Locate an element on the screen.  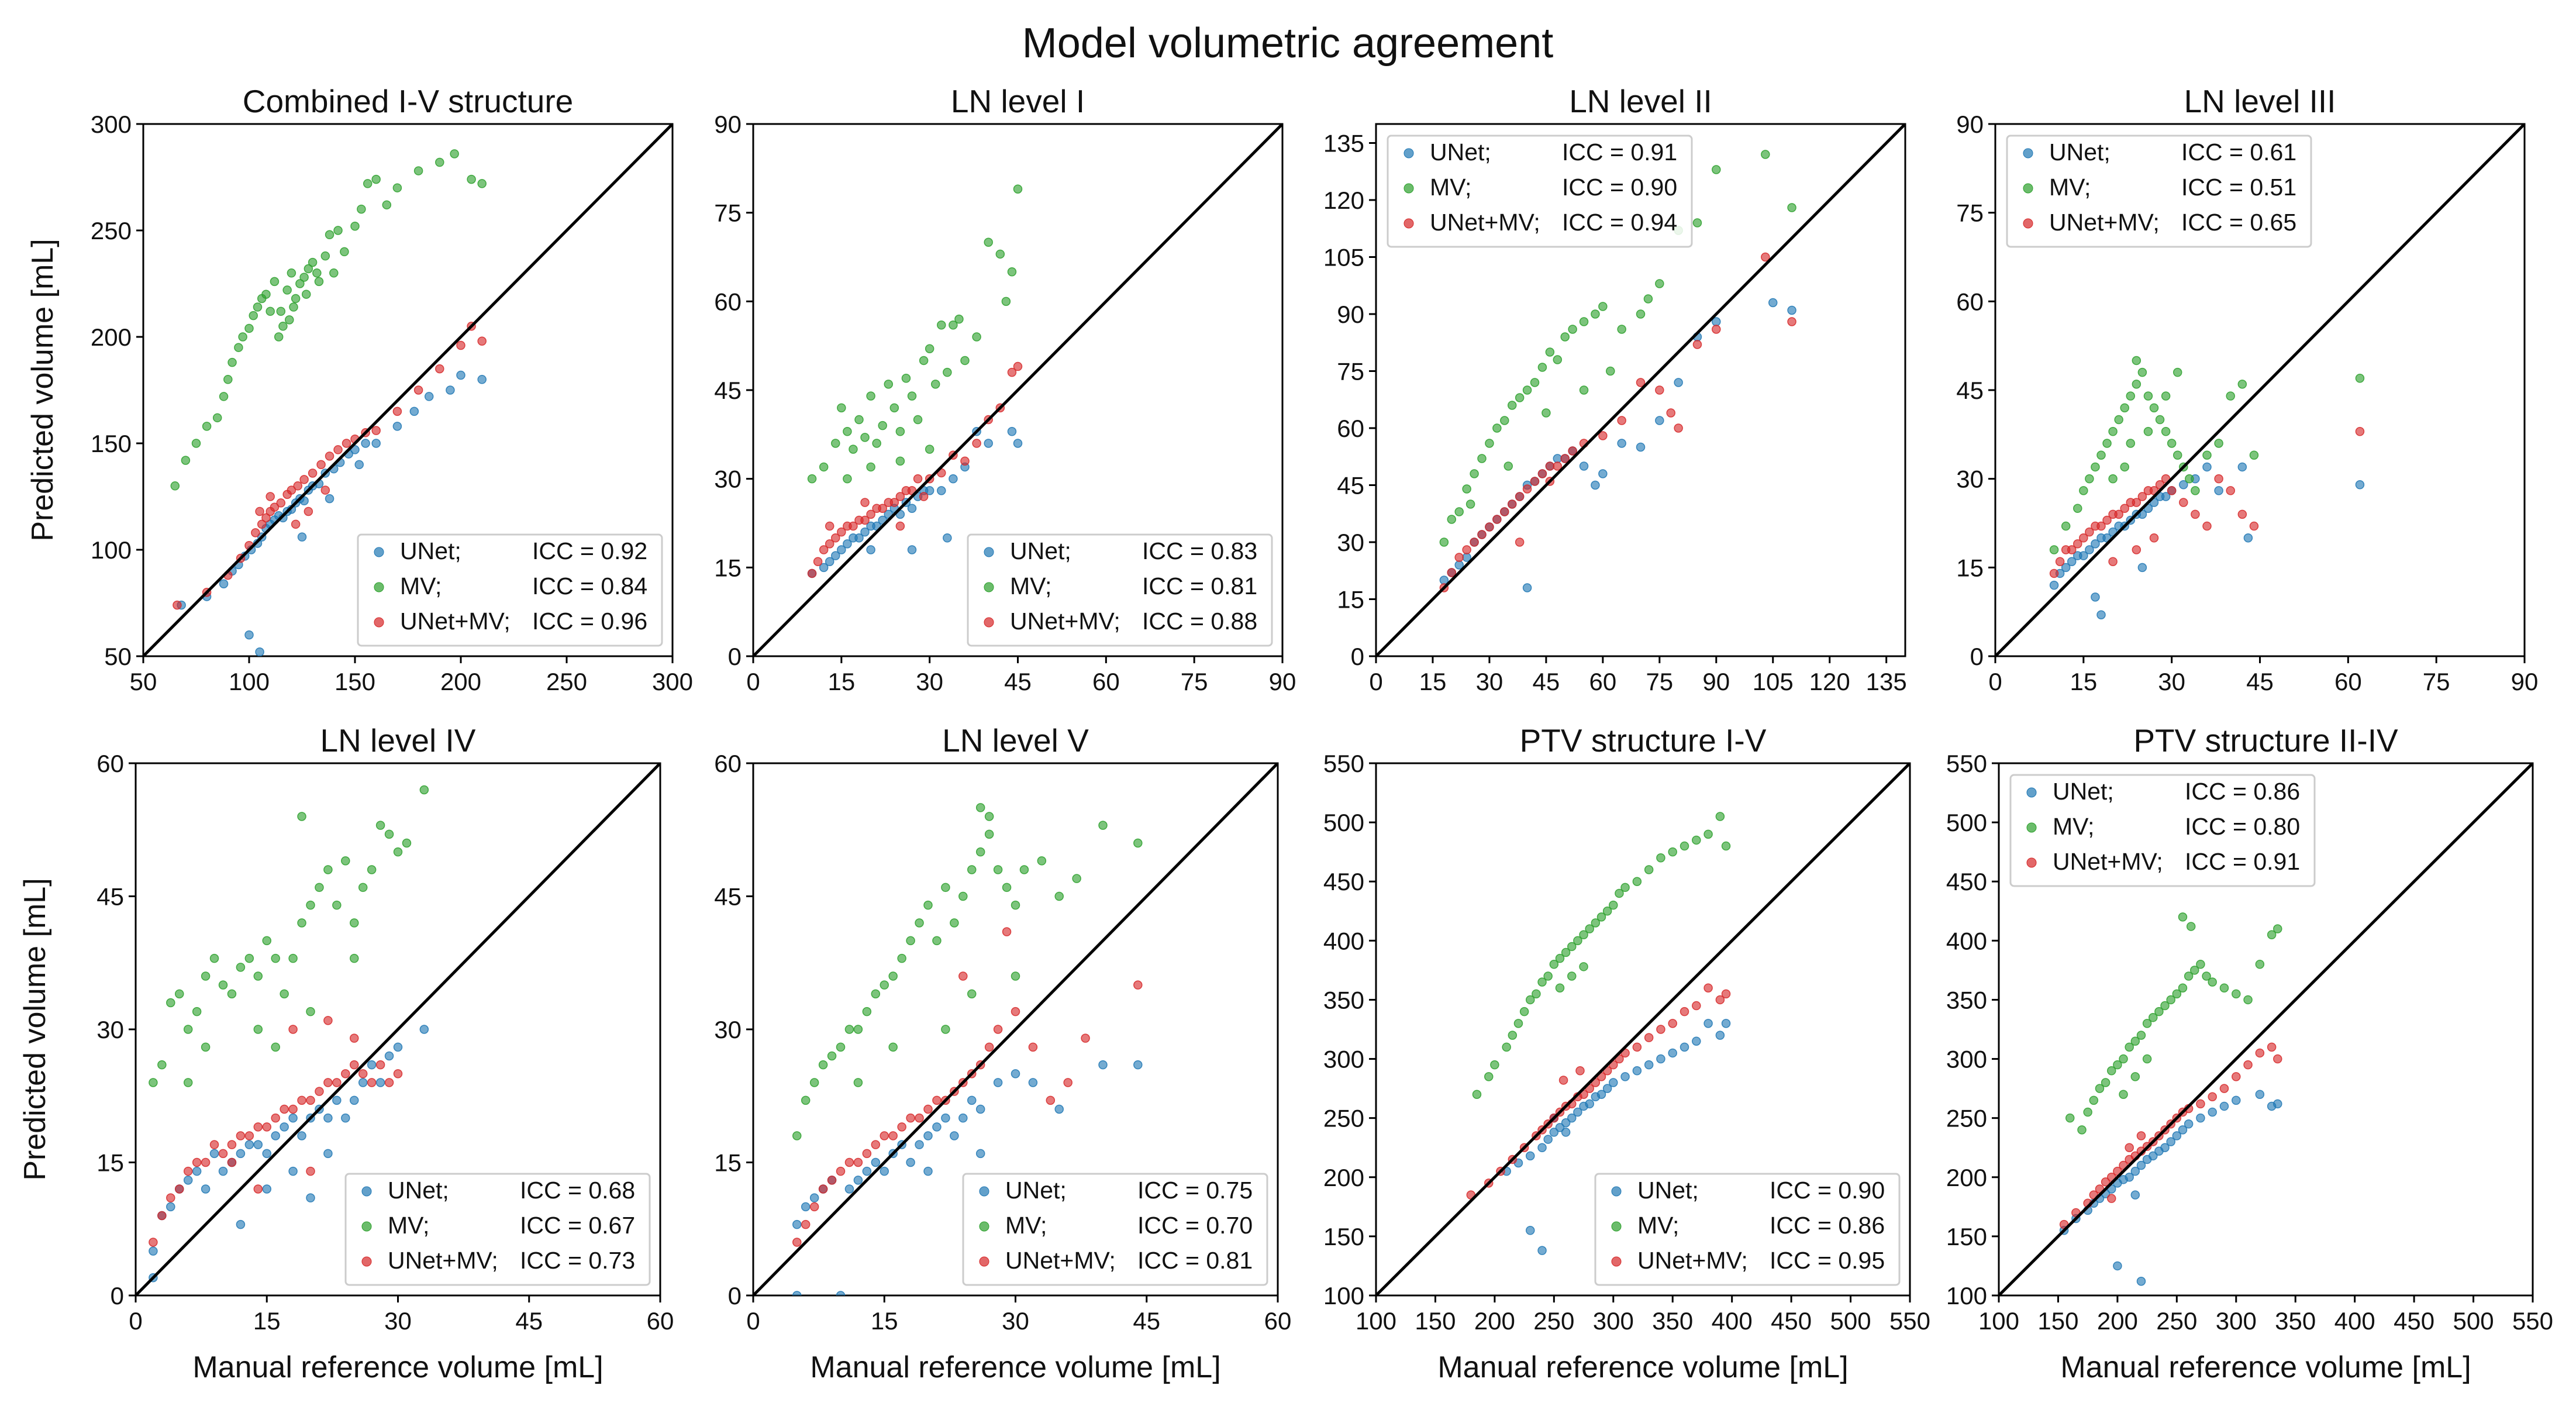
legend-icc: ICC = 0.51 is located at coordinates (2238, 187).